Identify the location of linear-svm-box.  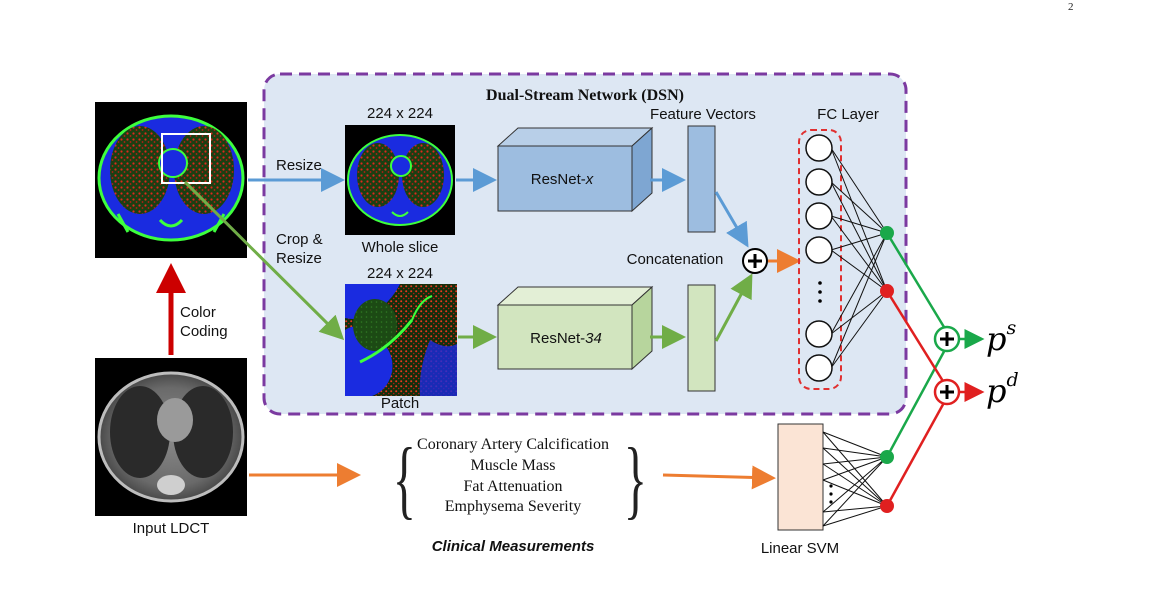
(800, 477).